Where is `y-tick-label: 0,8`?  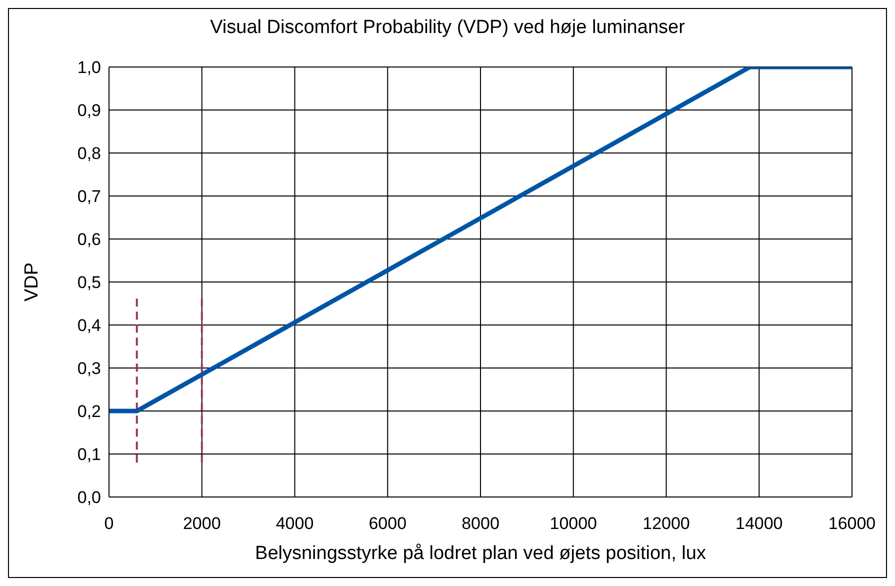
y-tick-label: 0,8 is located at coordinates (89, 154).